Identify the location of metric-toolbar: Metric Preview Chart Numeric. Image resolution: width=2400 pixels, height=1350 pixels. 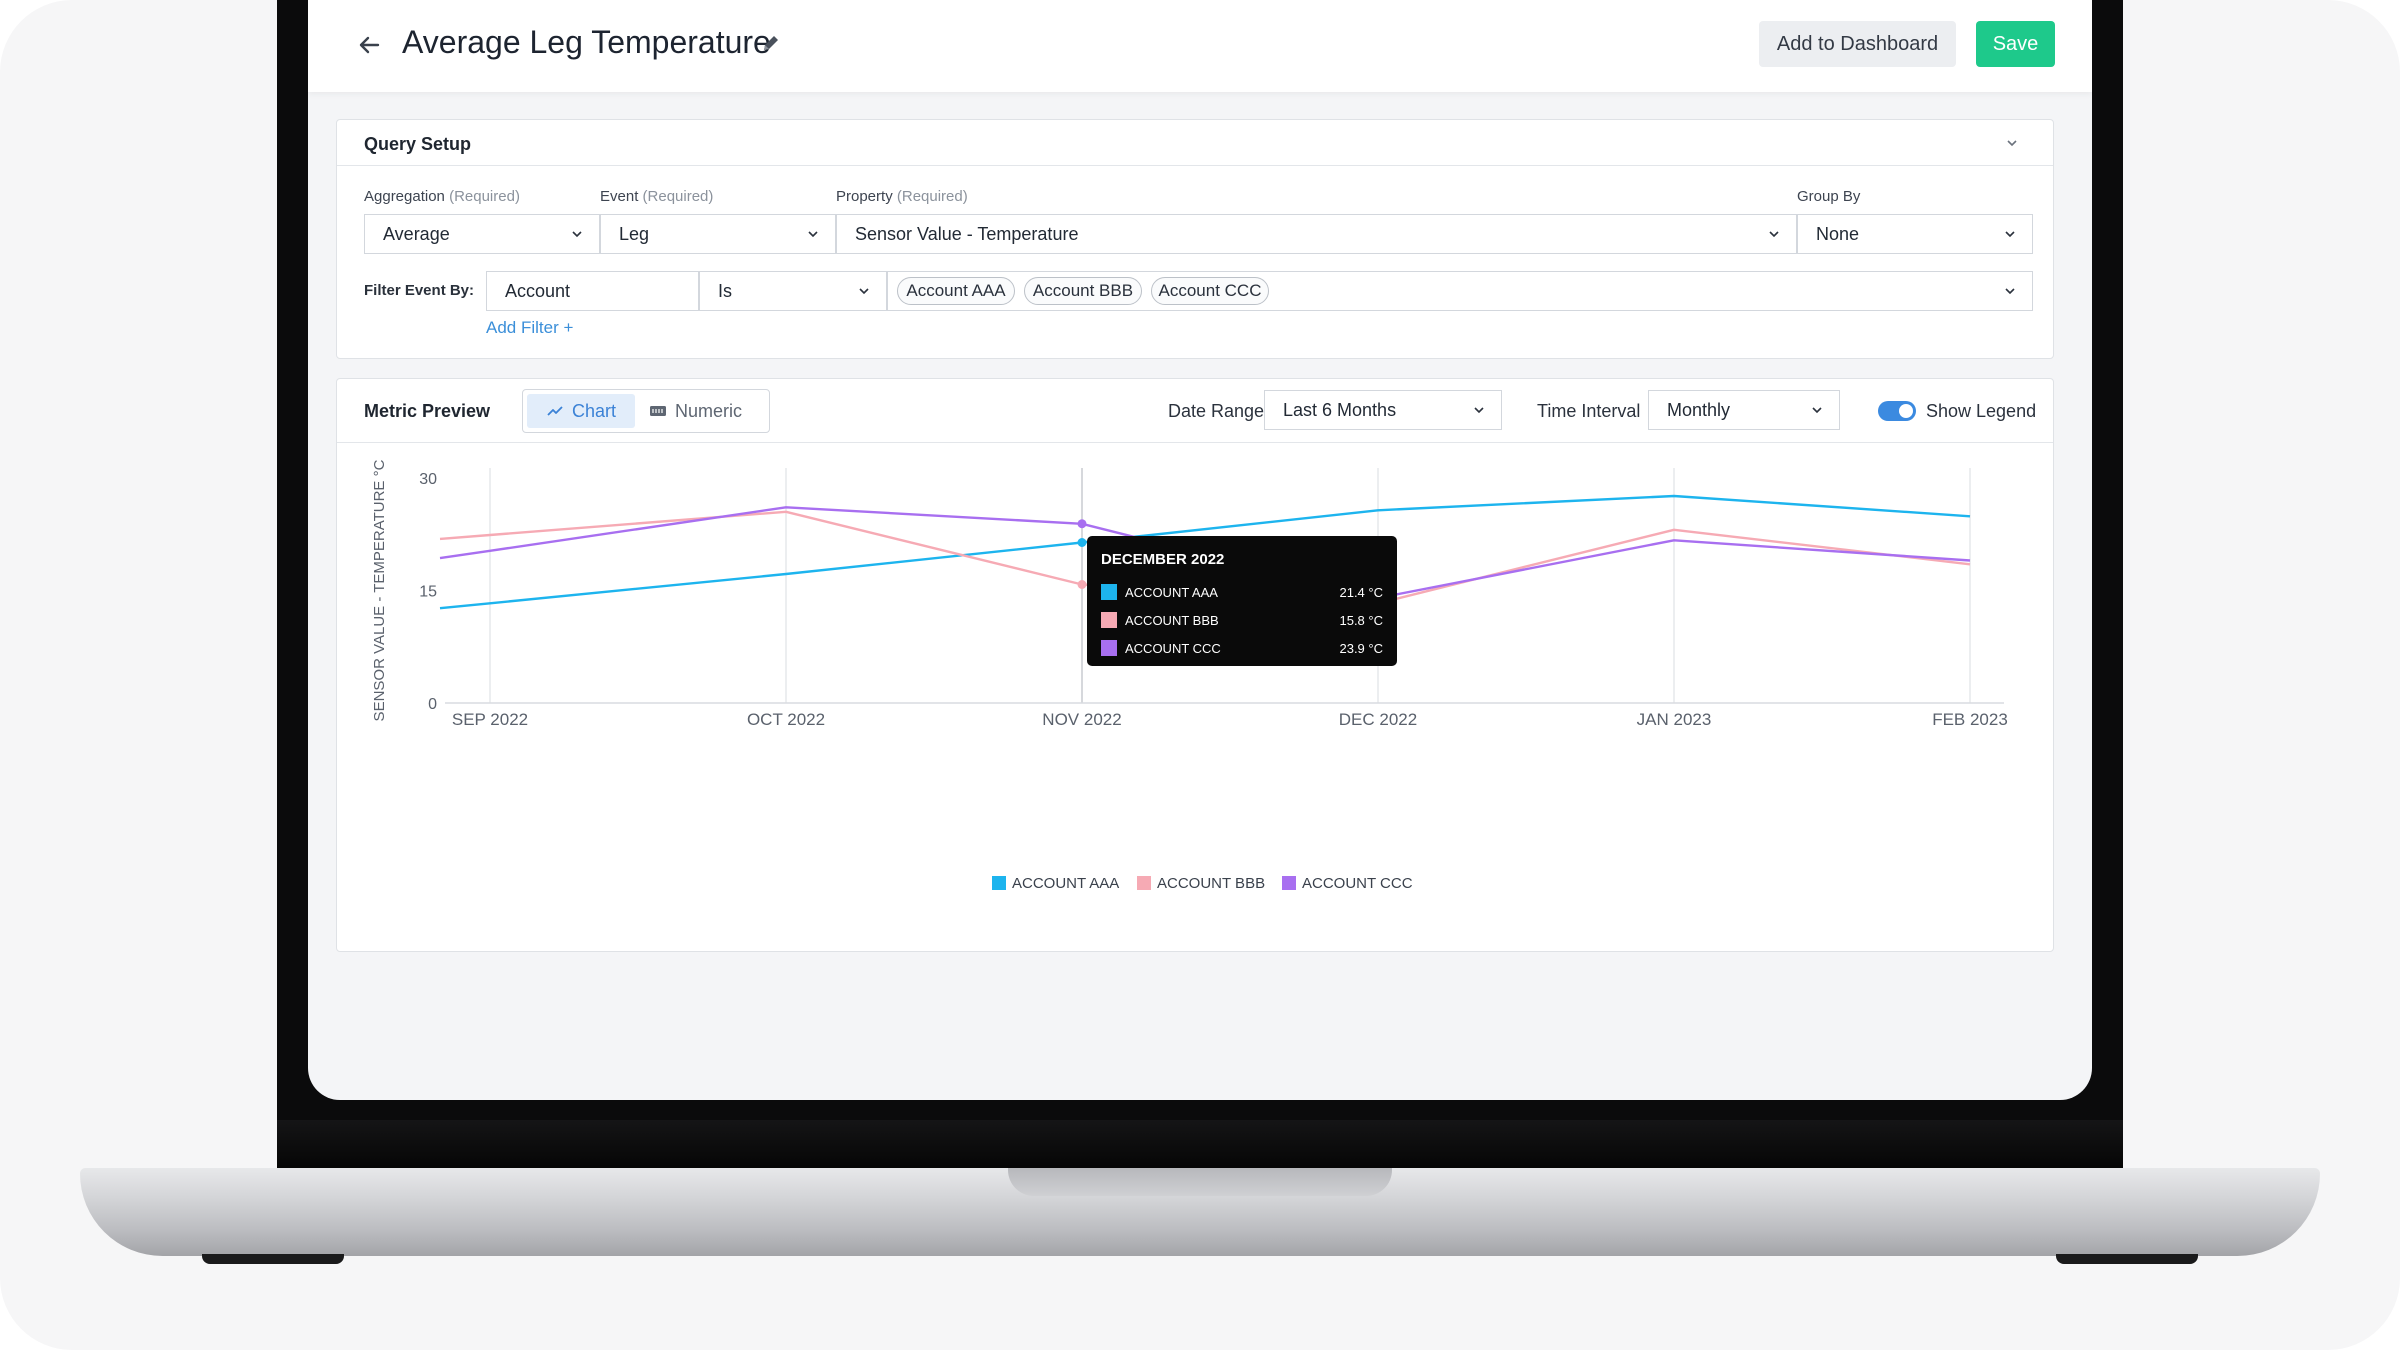
(1195, 411).